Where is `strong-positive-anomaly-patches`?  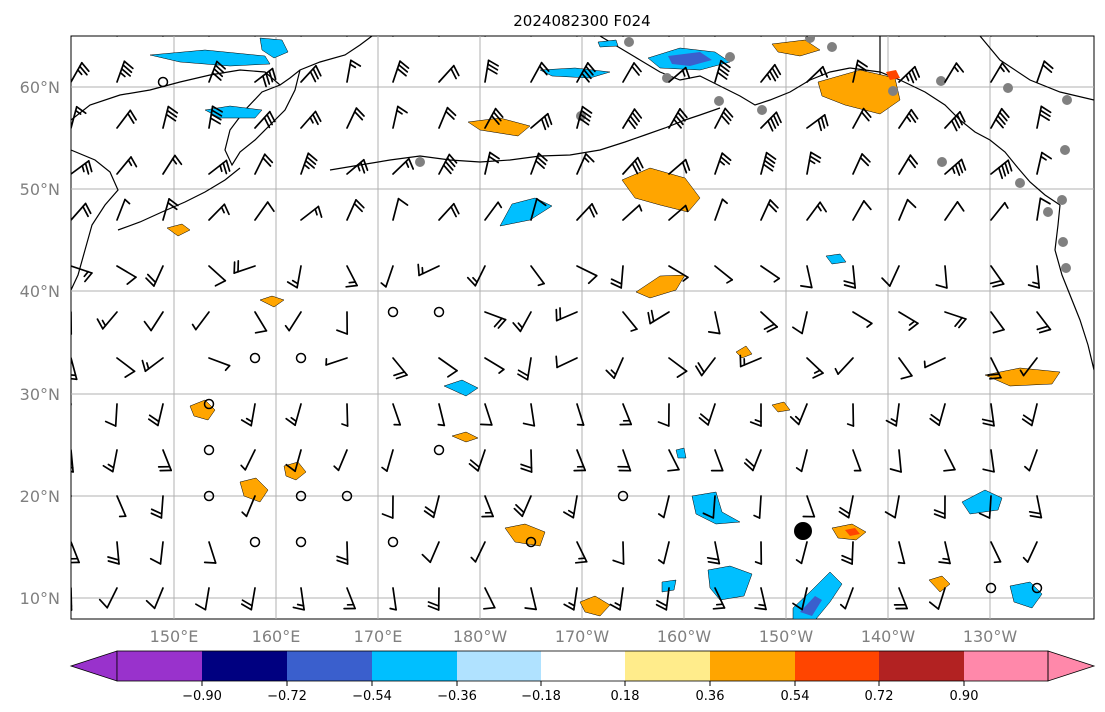 strong-positive-anomaly-patches is located at coordinates (872, 303).